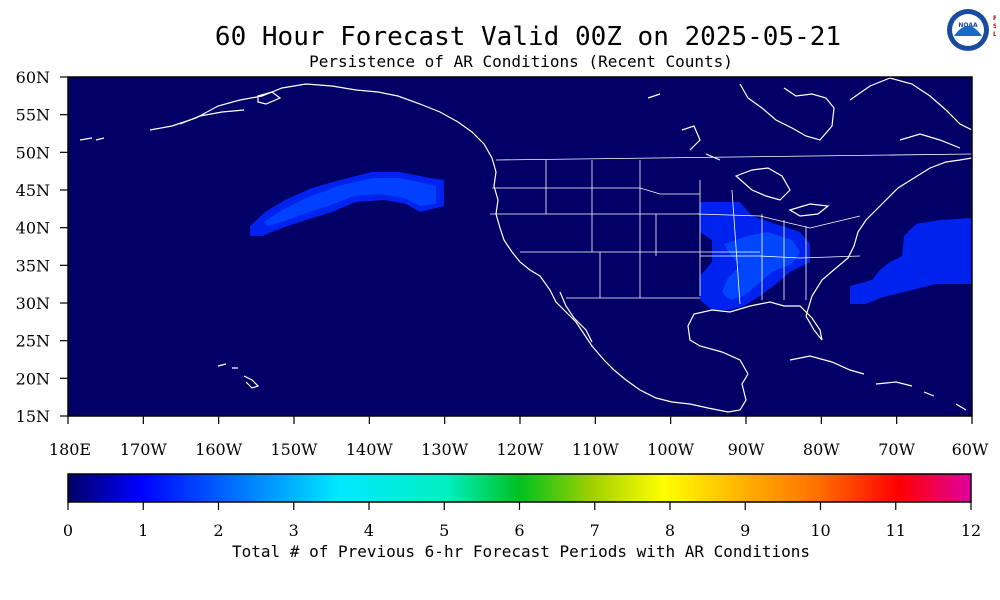  I want to click on lon-label: 80W, so click(821, 449).